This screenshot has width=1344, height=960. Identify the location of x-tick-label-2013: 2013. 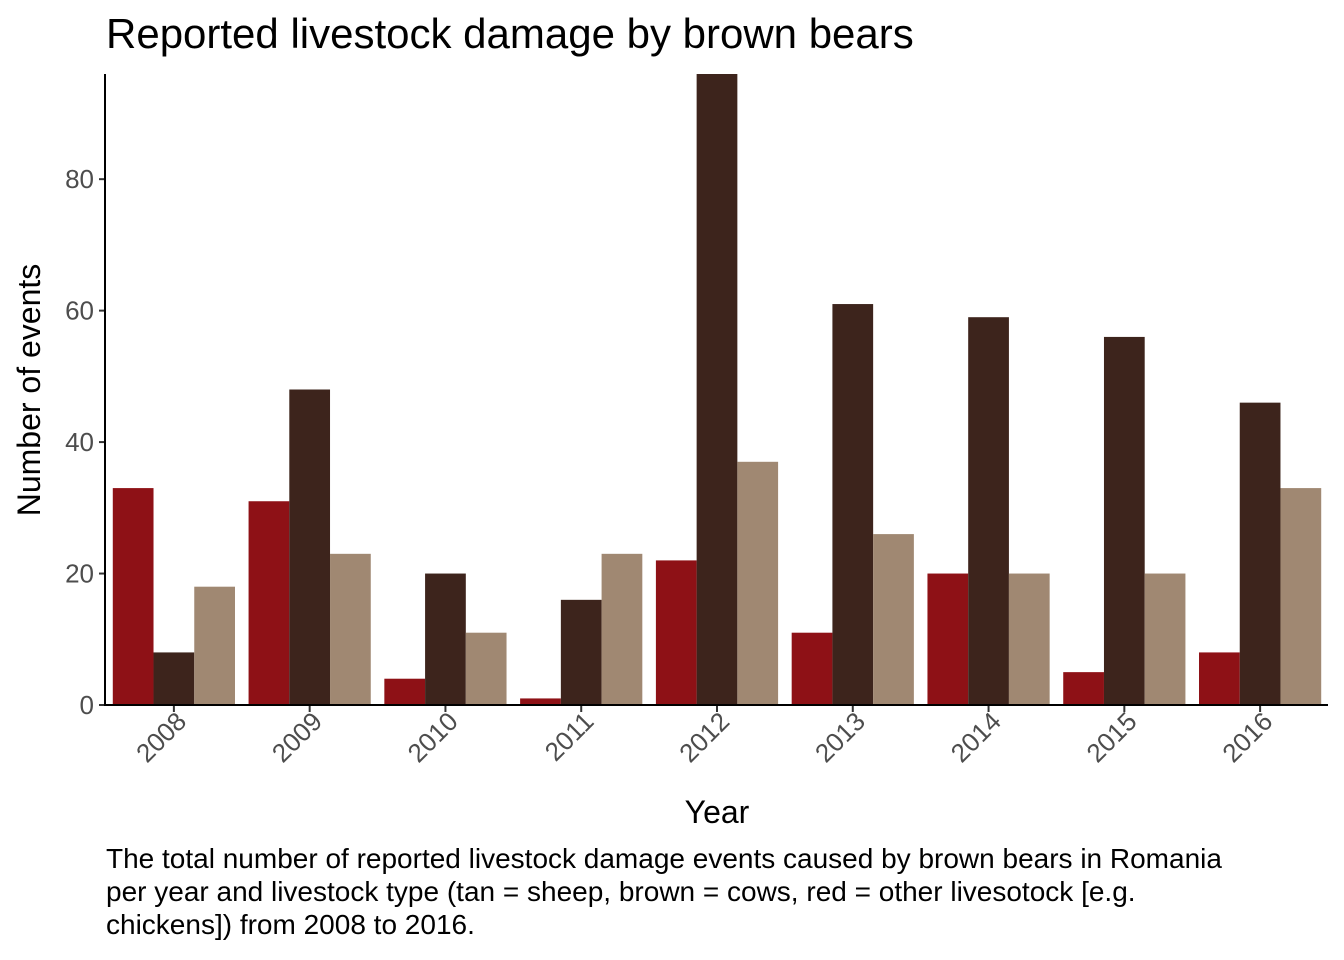
(840, 737).